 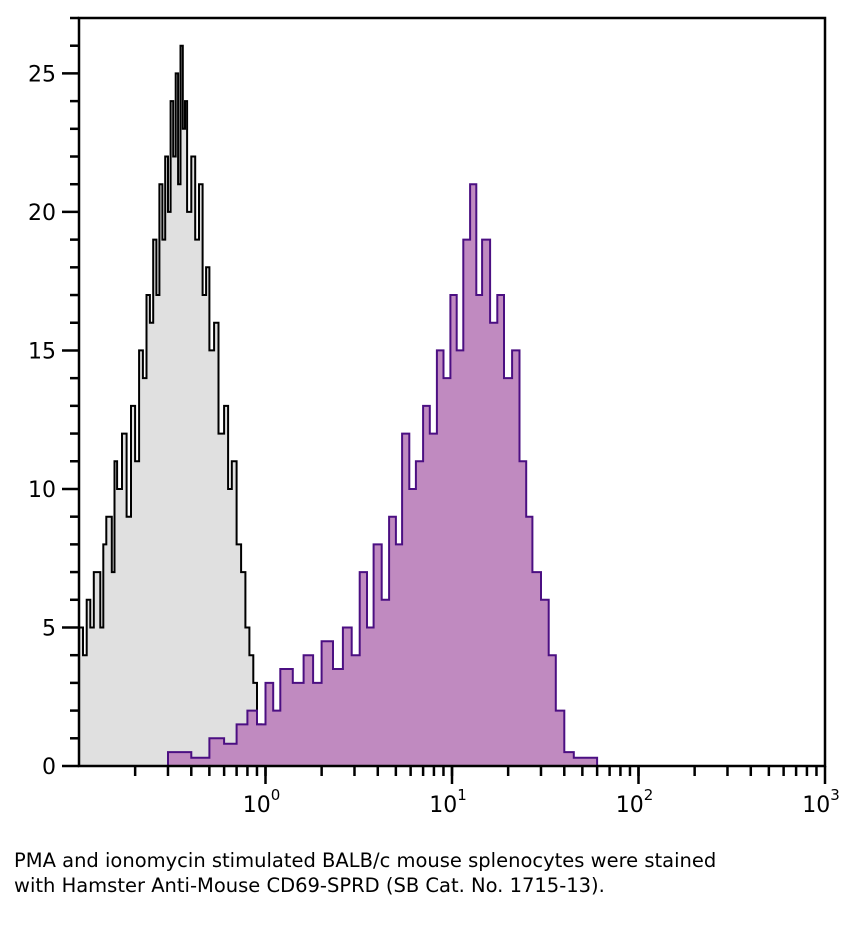 What do you see at coordinates (42, 351) in the screenshot?
I see `y-tick-label: 15` at bounding box center [42, 351].